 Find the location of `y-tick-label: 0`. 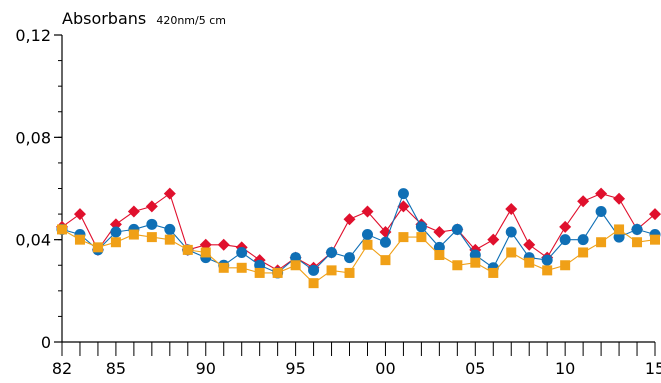

y-tick-label: 0 is located at coordinates (46, 342).